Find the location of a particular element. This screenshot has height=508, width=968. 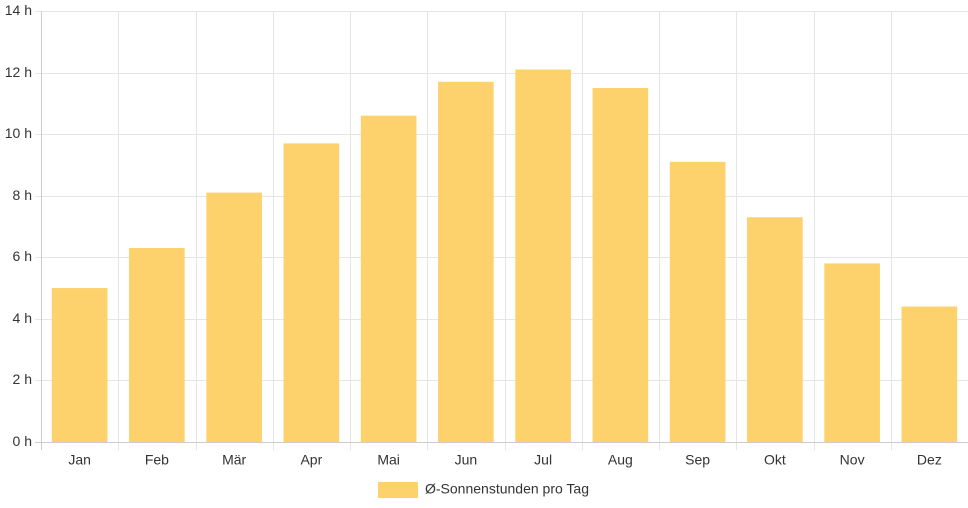

x-tick-label: Mär is located at coordinates (234, 460).